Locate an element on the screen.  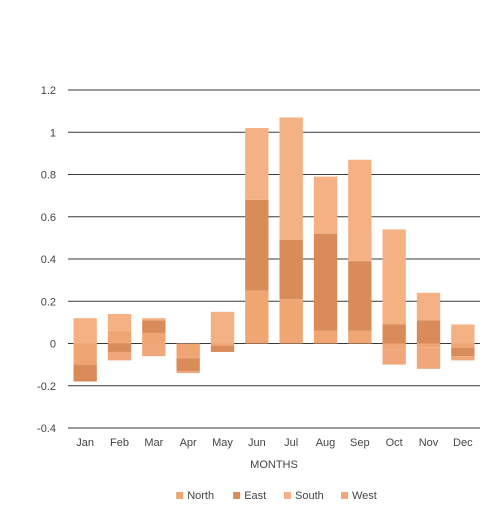
bar-north-jan is located at coordinates (85, 354).